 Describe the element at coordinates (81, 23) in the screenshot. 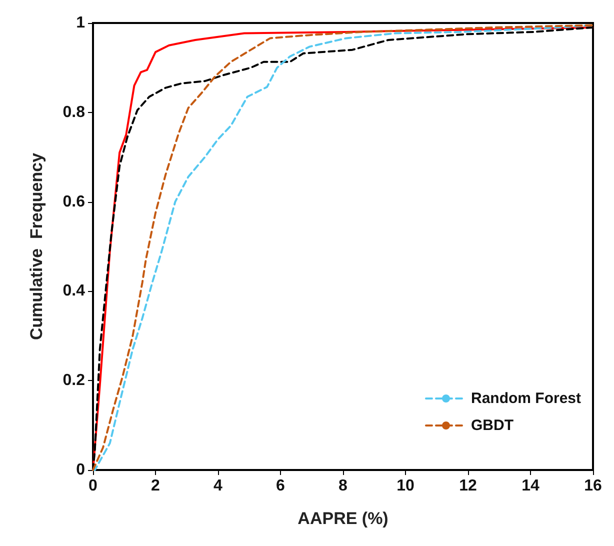

I see `y-tick-label: 1` at that location.